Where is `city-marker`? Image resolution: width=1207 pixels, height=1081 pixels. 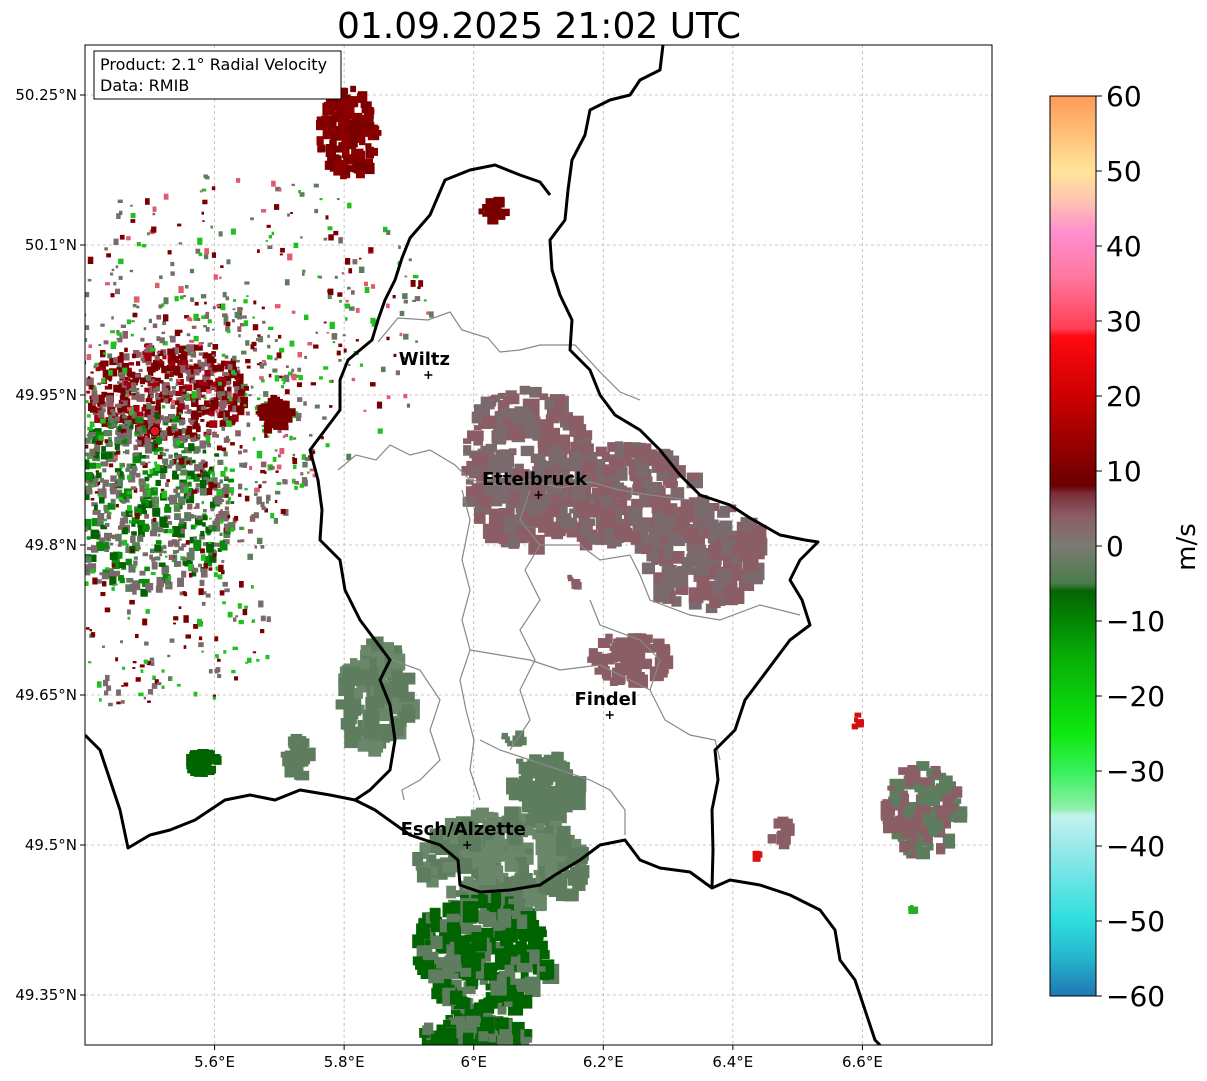
city-marker is located at coordinates (428, 375).